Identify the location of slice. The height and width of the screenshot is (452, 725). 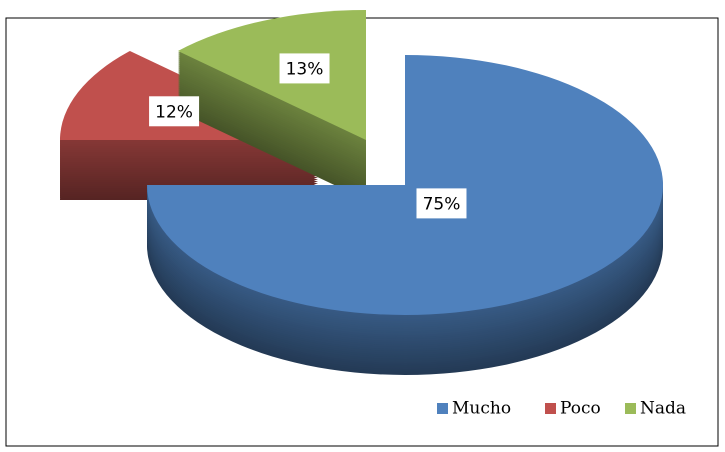
(271, 75).